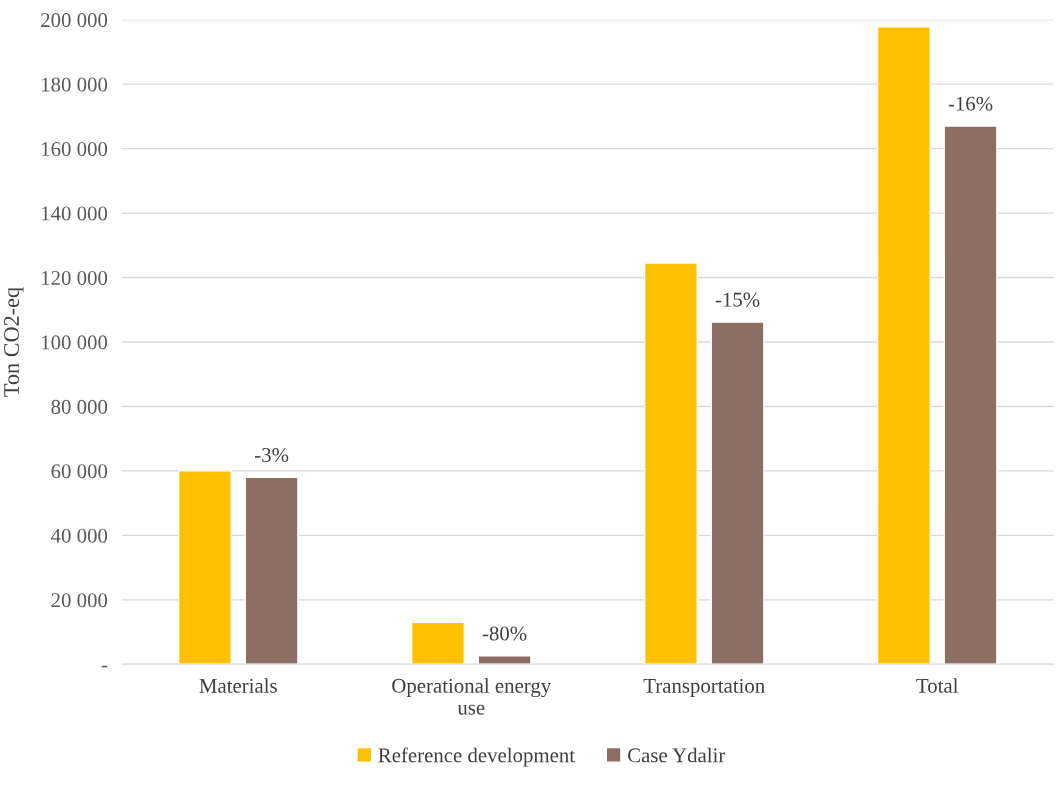 Image resolution: width=1059 pixels, height=788 pixels. Describe the element at coordinates (79, 600) in the screenshot. I see `y-tick-label: 20 000` at that location.